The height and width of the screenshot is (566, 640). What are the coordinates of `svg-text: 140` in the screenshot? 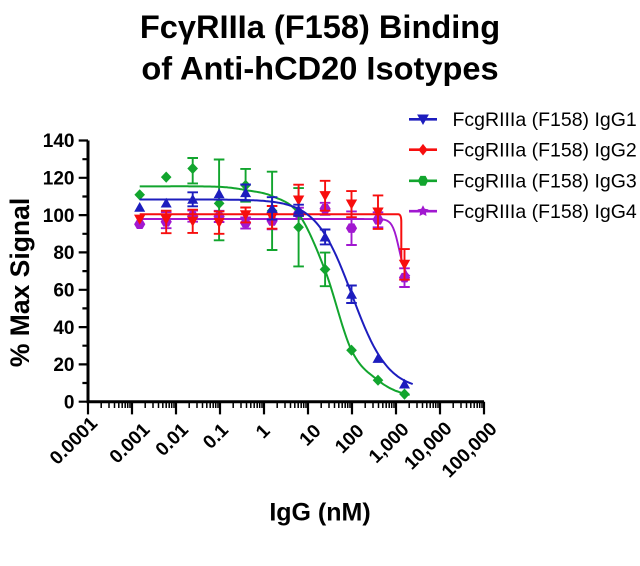 It's located at (59, 141).